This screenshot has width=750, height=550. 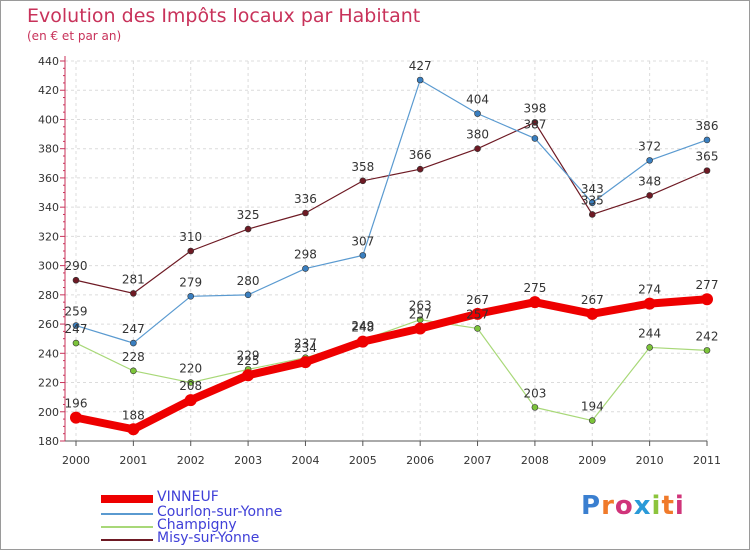 I want to click on data-label-courlon-sur-yonne: 372, so click(x=649, y=146).